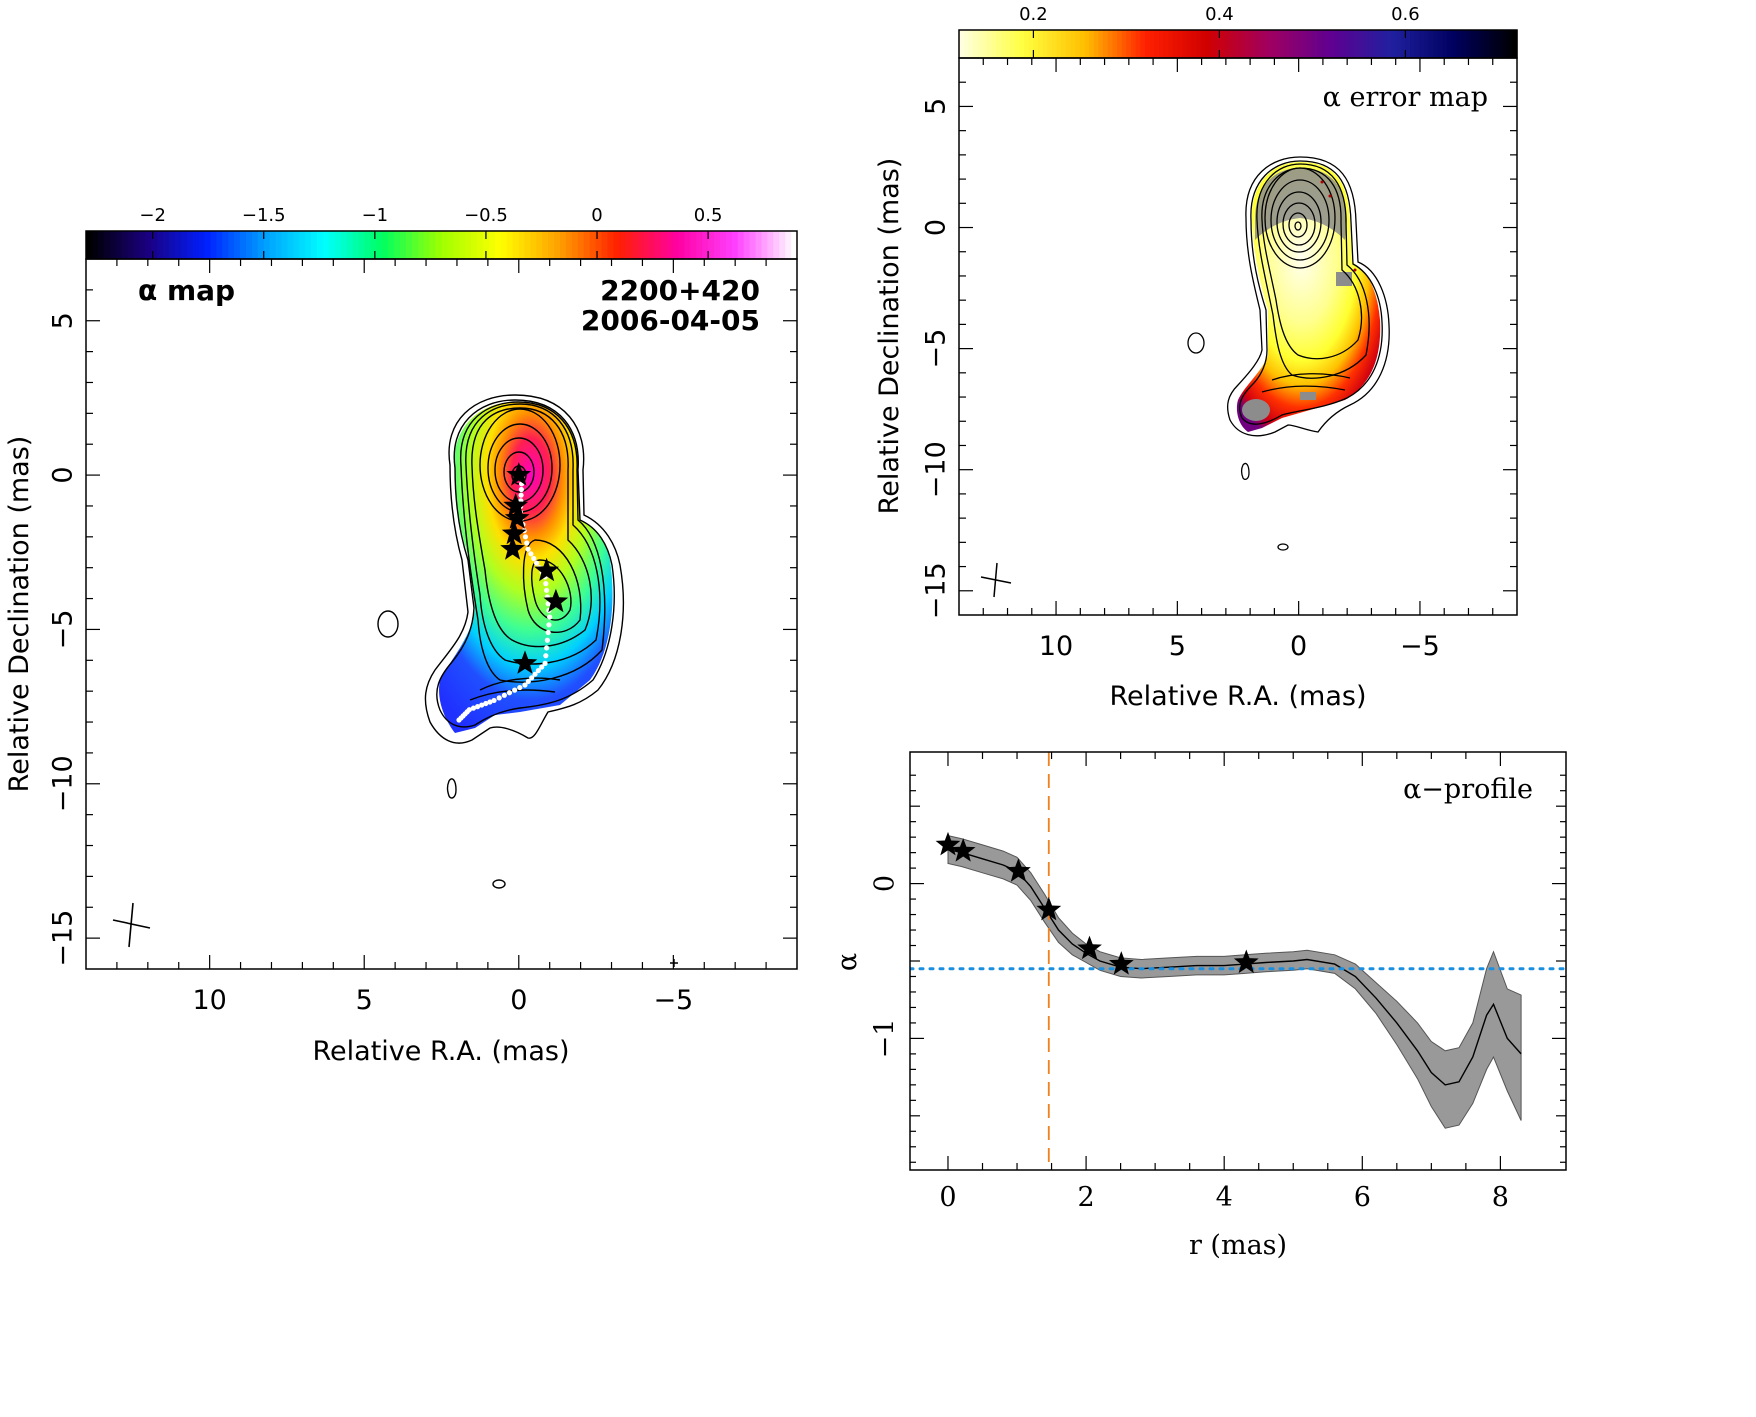 Image resolution: width=1756 pixels, height=1417 pixels. What do you see at coordinates (19, 614) in the screenshot?
I see `alpha-map-ylabel: Relative Declination (mas)` at bounding box center [19, 614].